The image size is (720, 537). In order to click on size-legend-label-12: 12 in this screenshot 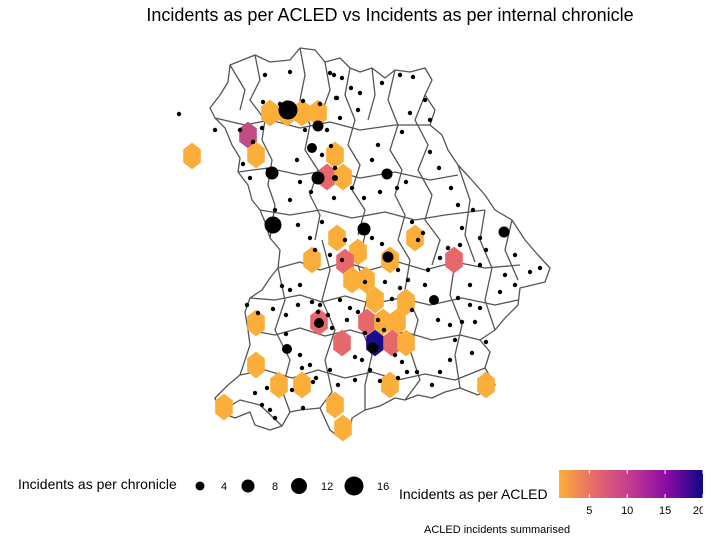, I will do `click(327, 487)`.